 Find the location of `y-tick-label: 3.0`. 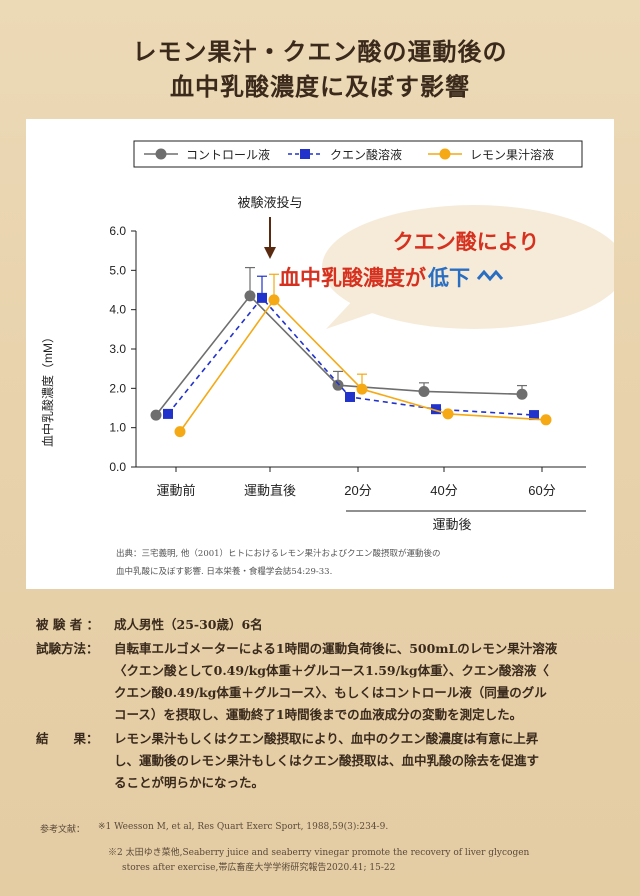

y-tick-label: 3.0 is located at coordinates (117, 349).